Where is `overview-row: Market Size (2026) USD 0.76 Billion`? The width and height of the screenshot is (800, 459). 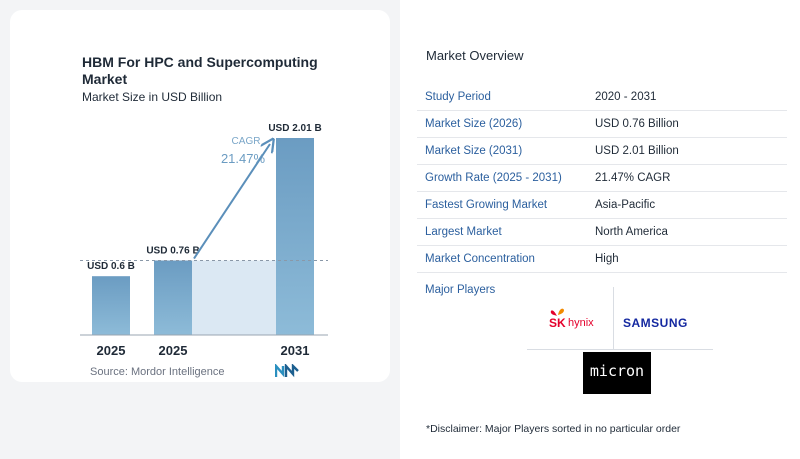
overview-row: Market Size (2026) USD 0.76 Billion is located at coordinates (602, 124).